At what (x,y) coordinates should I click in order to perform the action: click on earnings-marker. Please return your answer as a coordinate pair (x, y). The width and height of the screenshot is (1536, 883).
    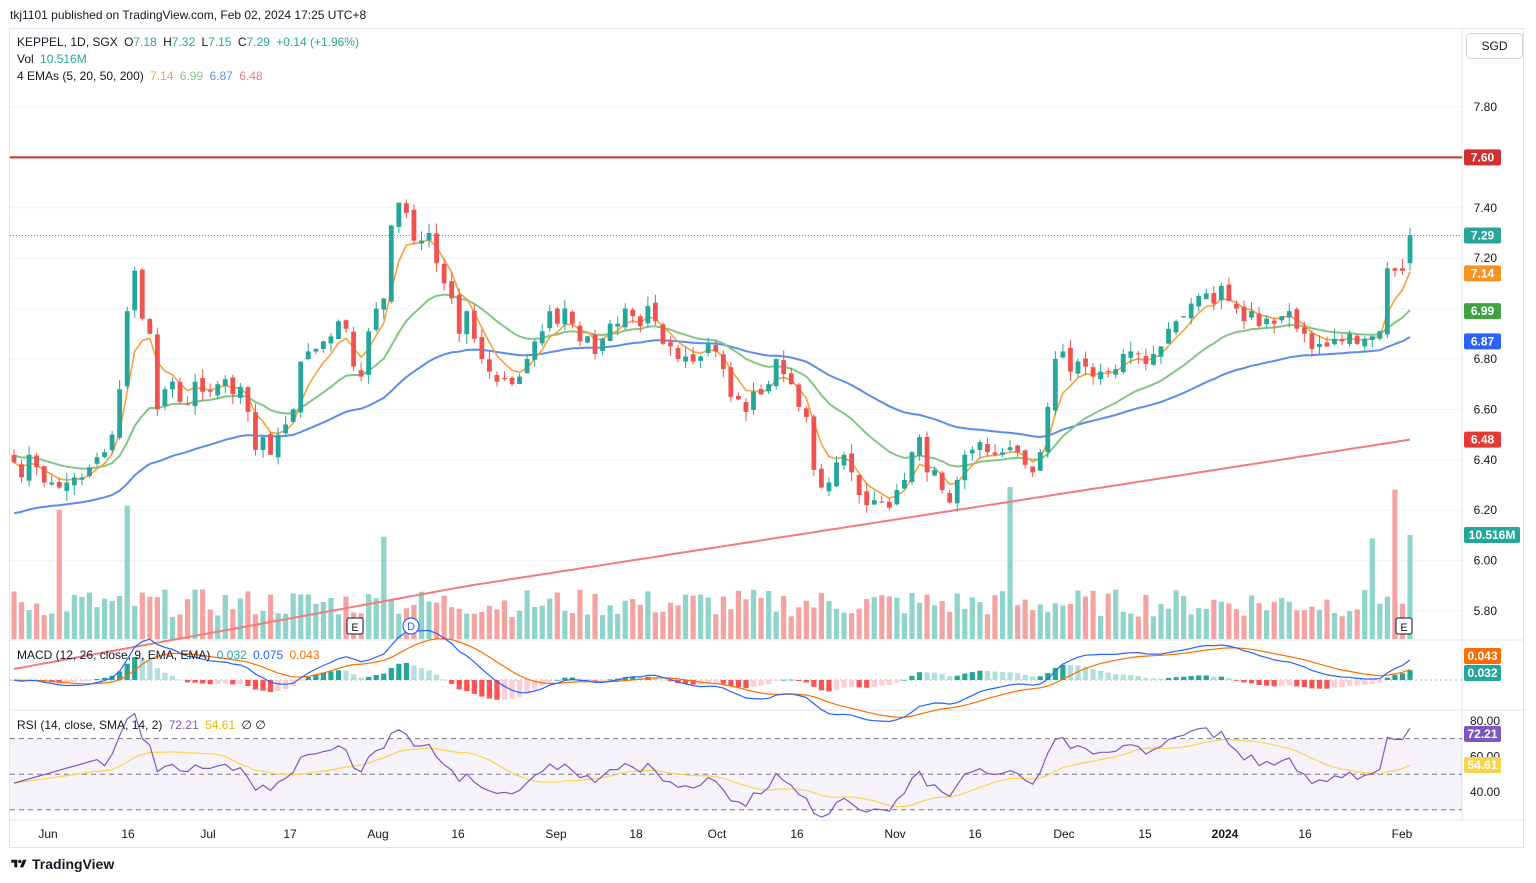
    Looking at the image, I should click on (355, 626).